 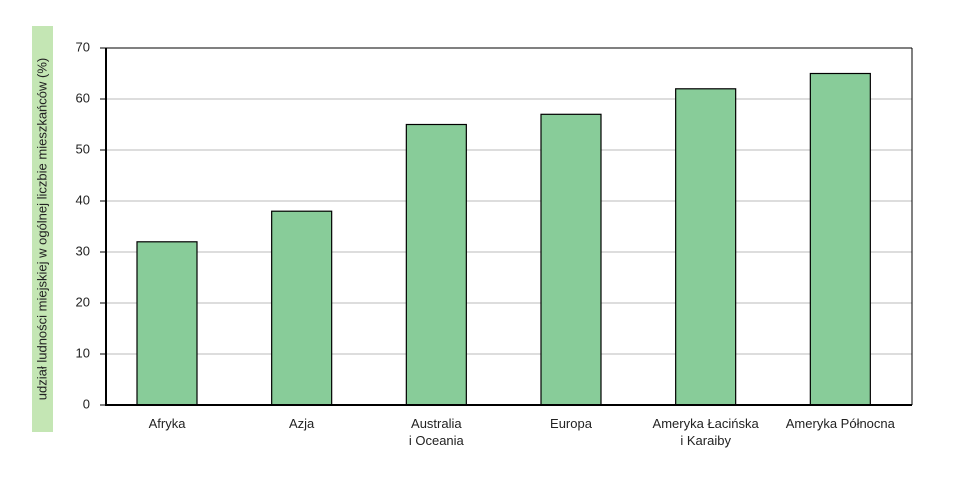 I want to click on x-tick-label: Ameryka Północna, so click(x=840, y=423).